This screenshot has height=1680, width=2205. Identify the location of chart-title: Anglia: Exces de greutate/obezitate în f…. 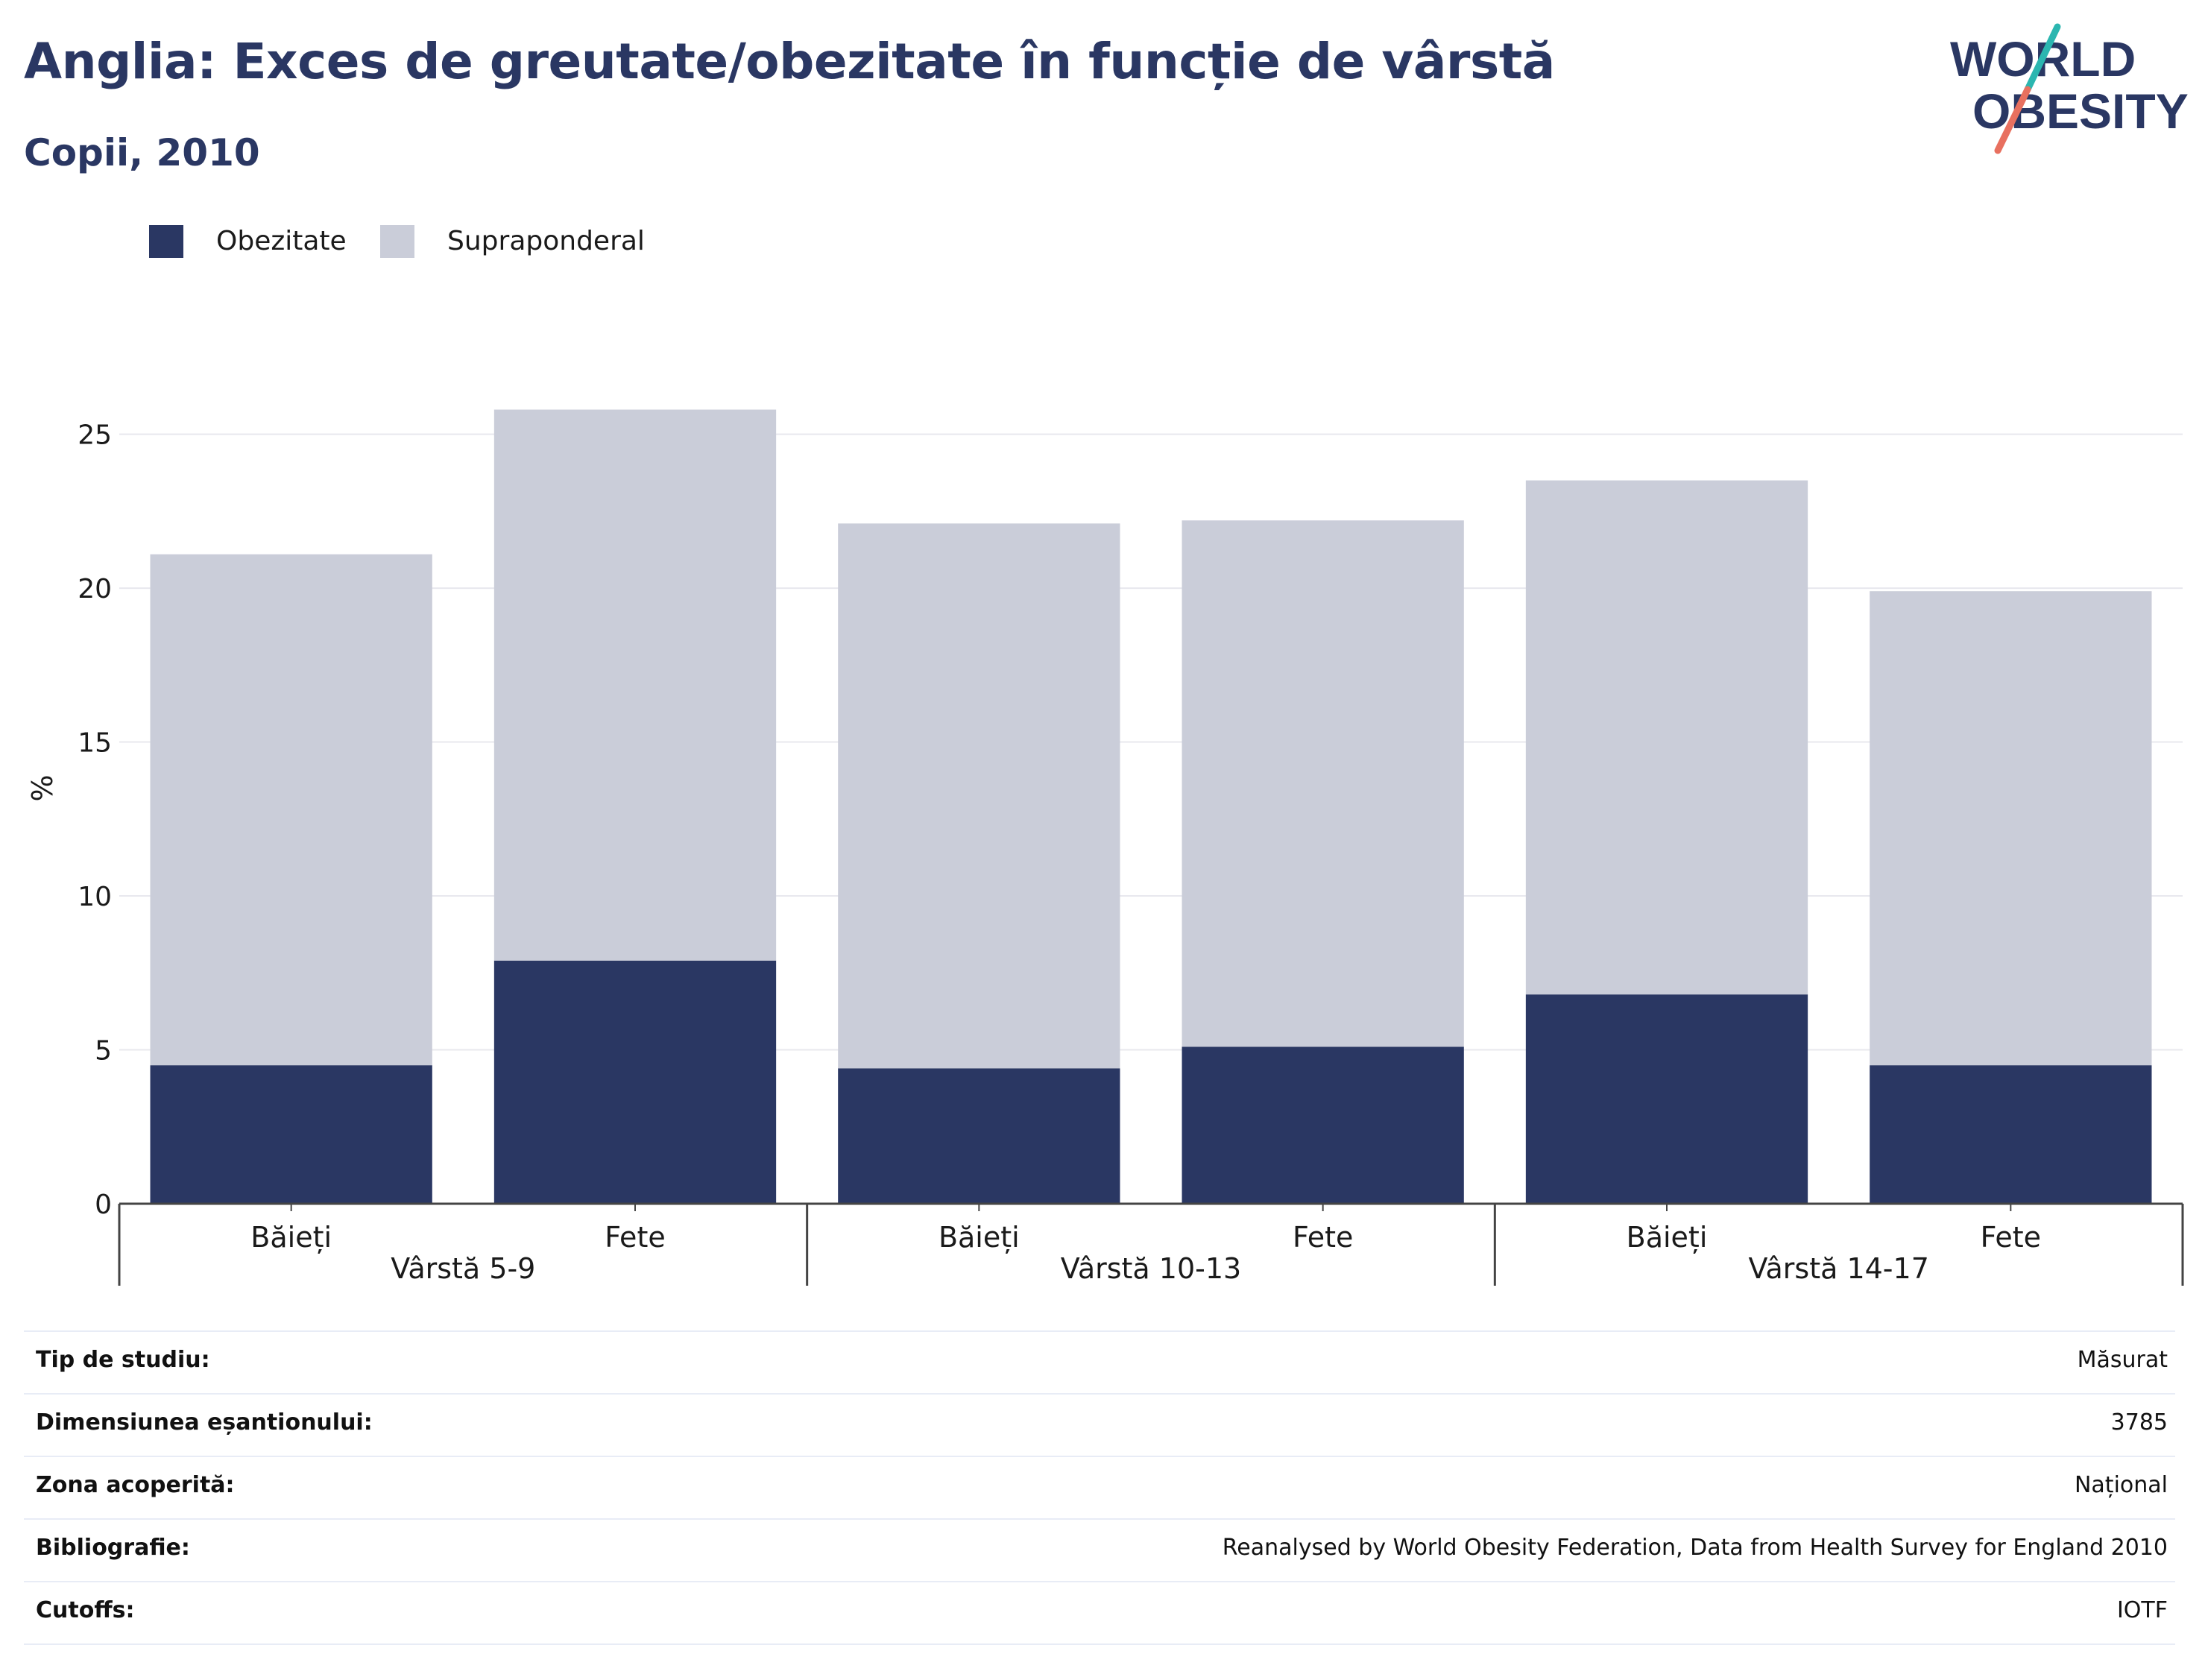
(789, 61).